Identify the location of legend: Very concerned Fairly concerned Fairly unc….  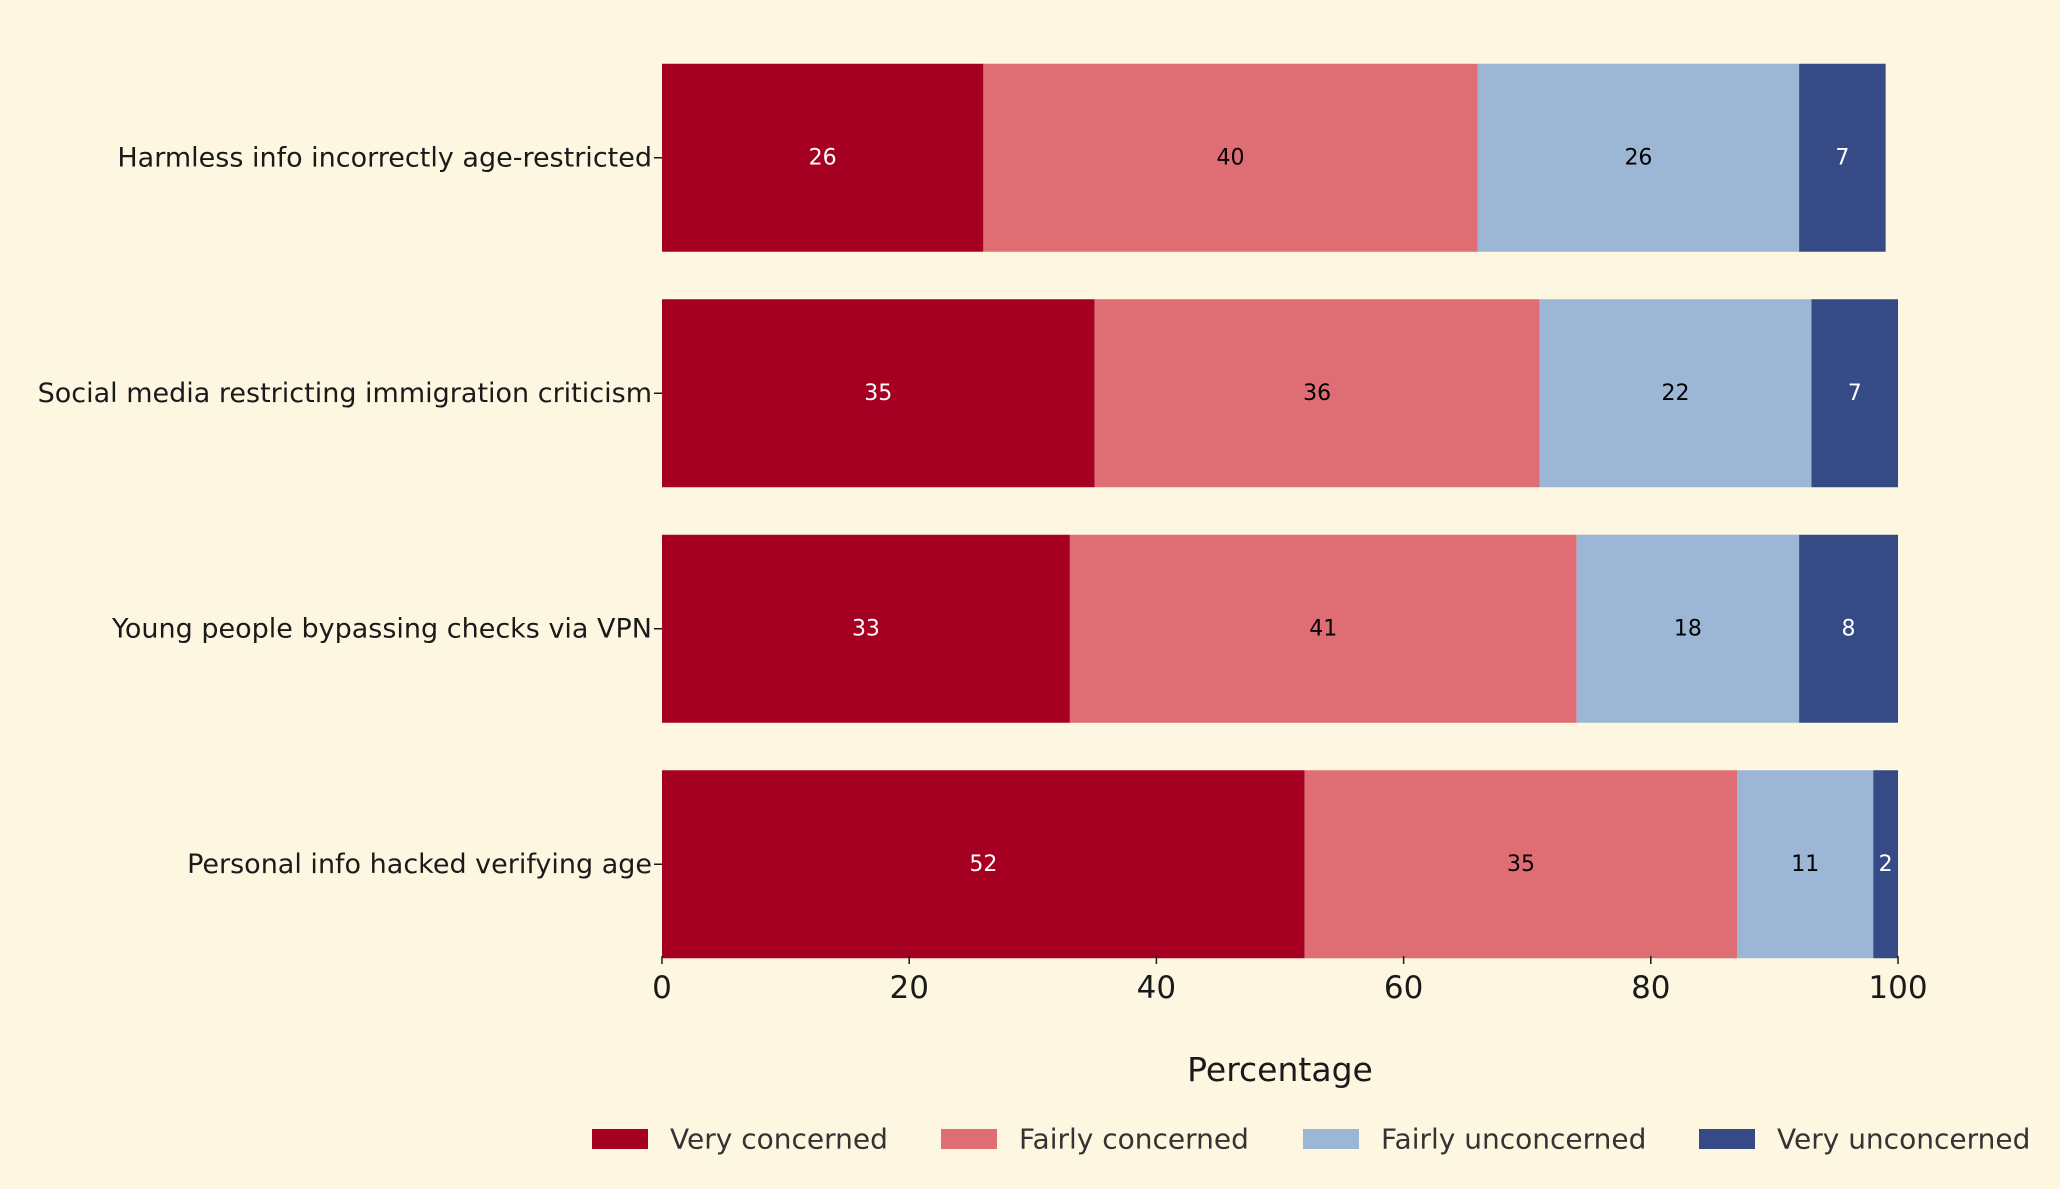
(1311, 1139).